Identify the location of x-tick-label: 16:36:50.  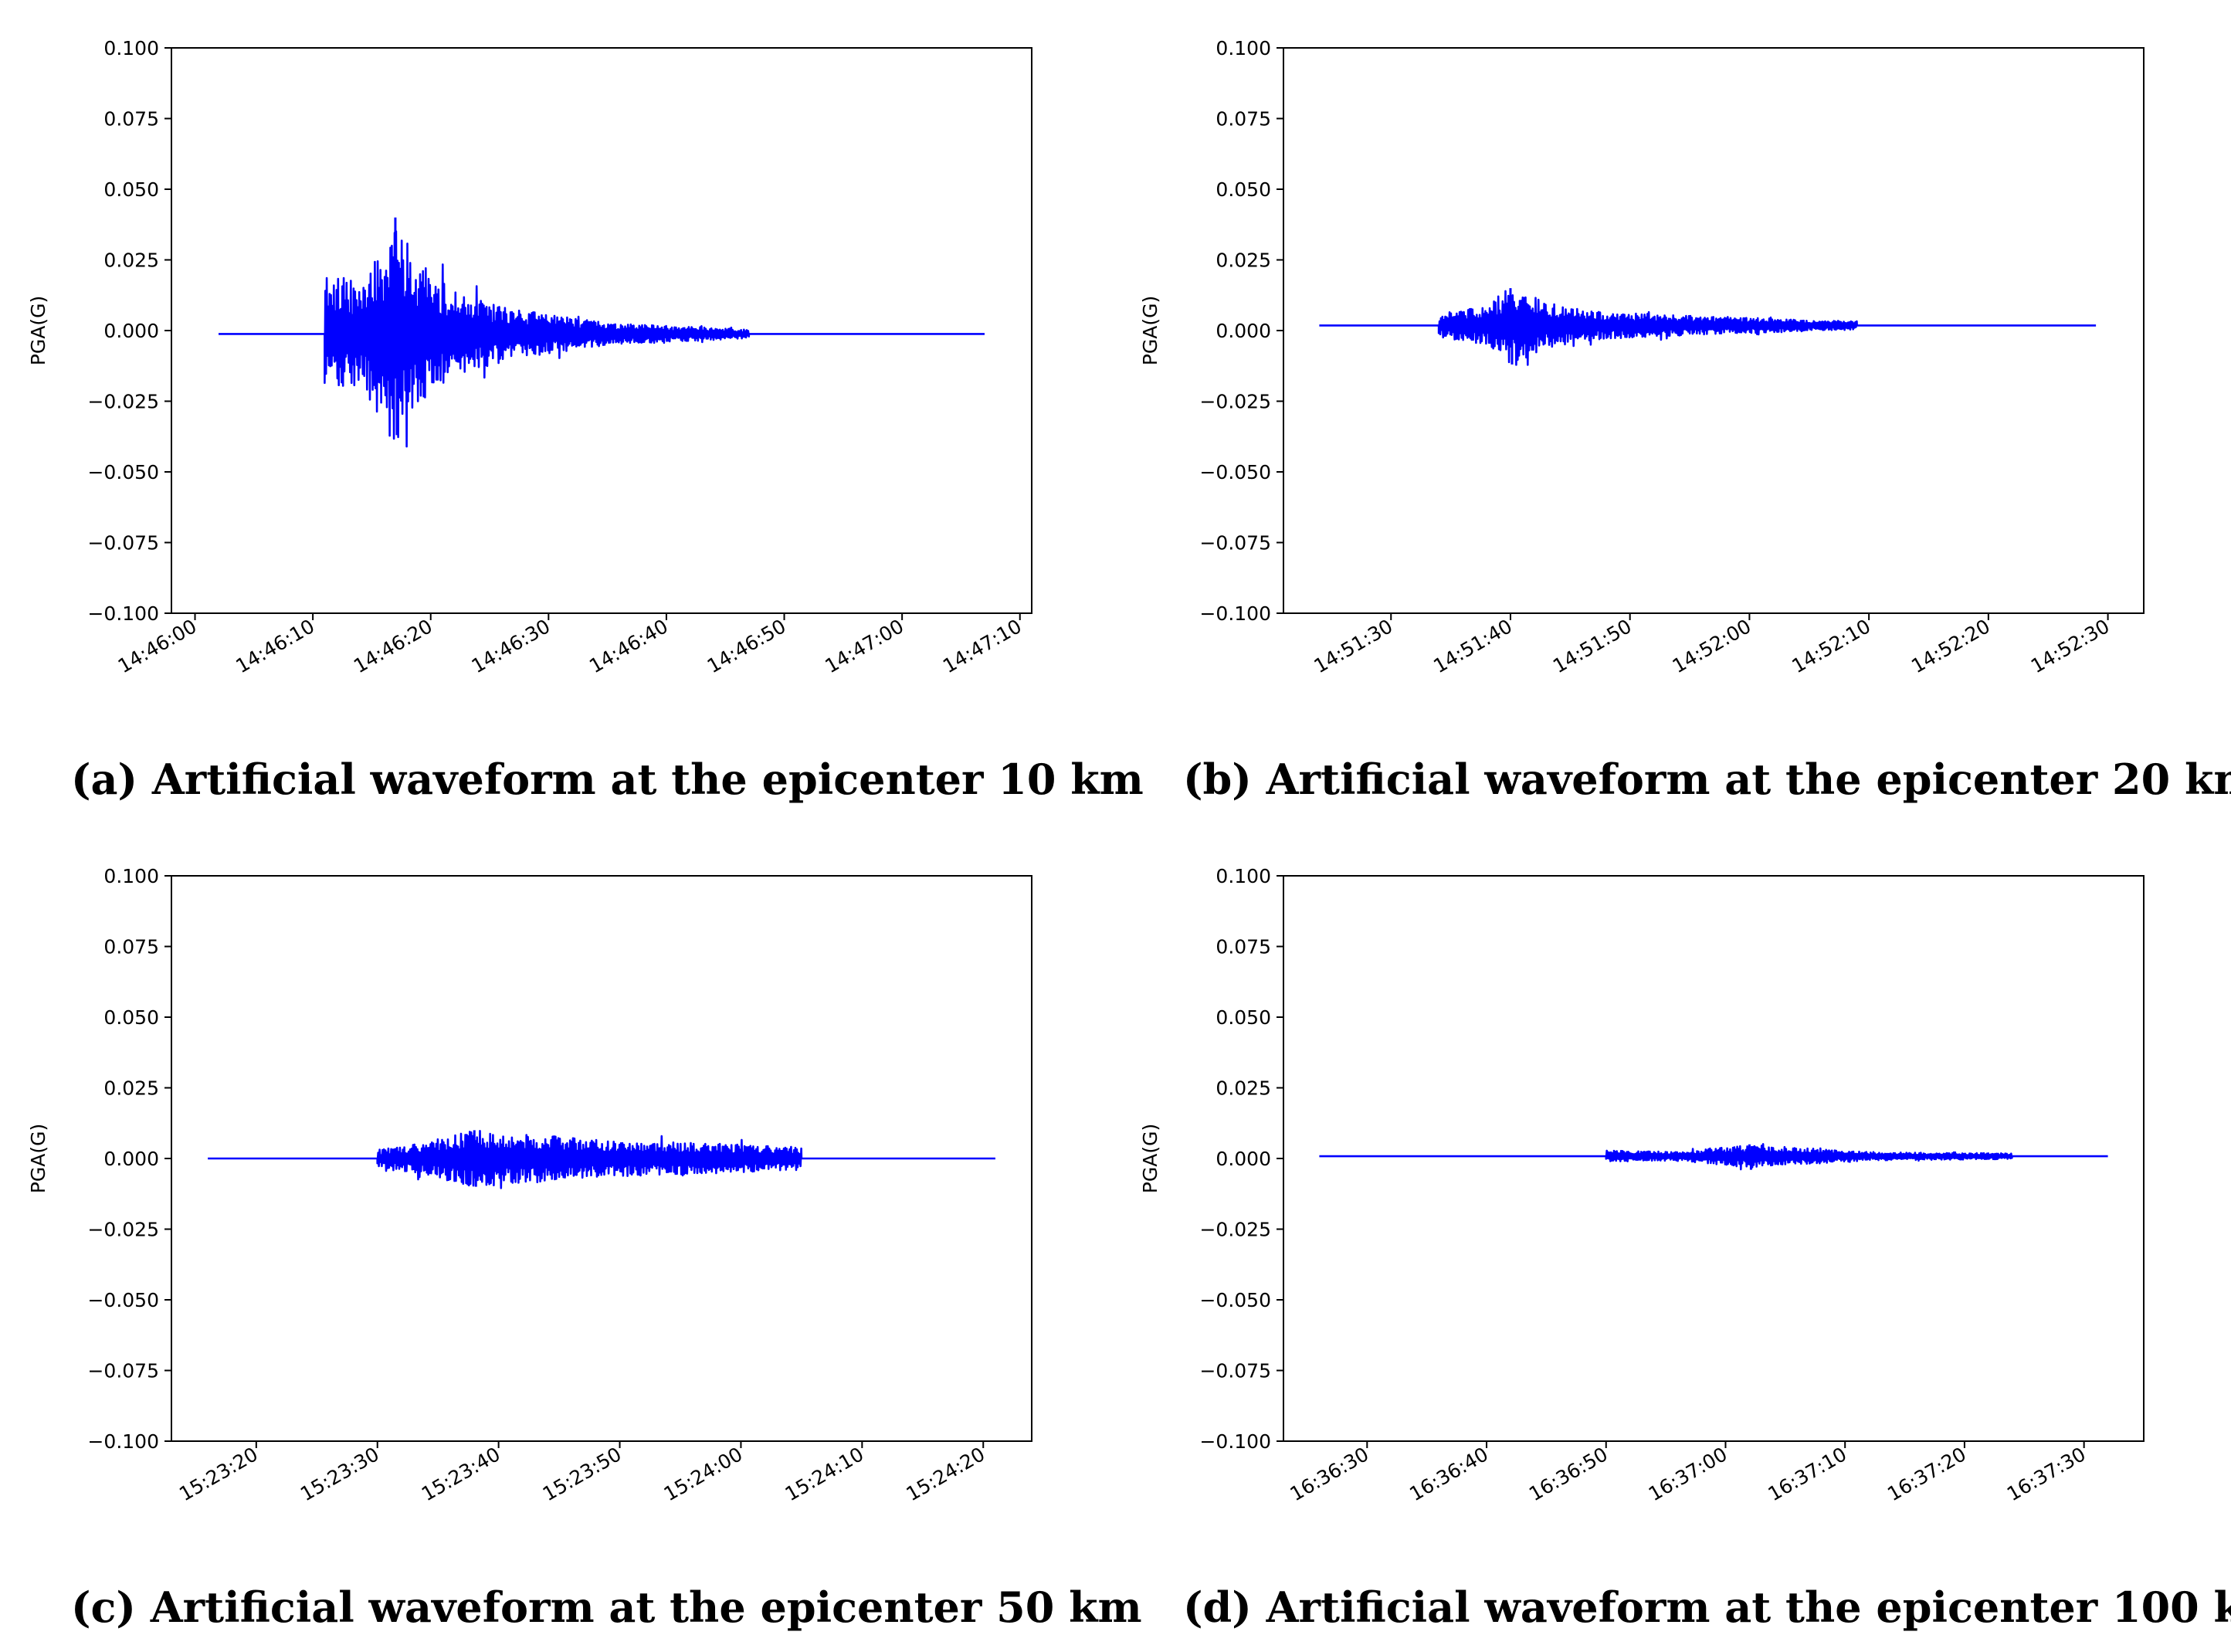
(1568, 1474).